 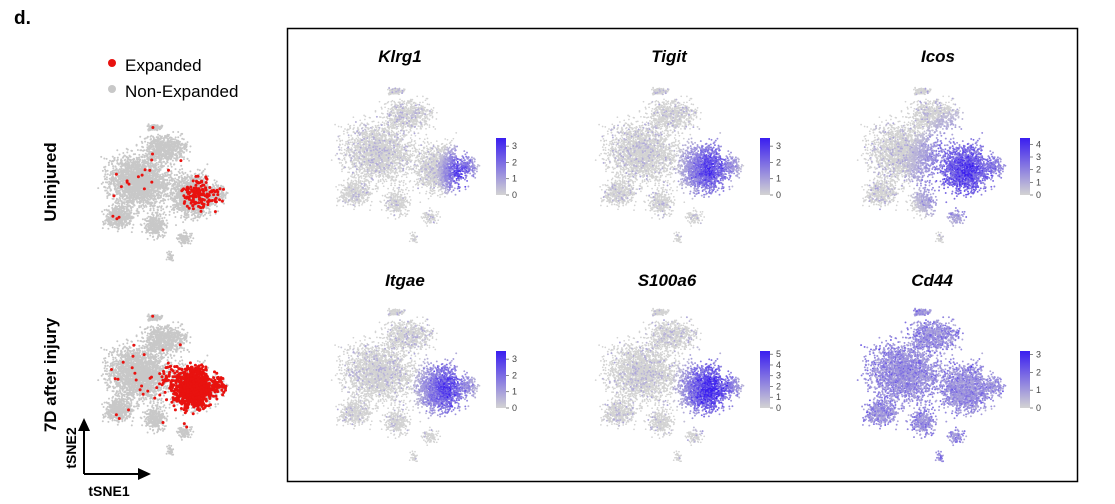 I want to click on tsne1-arrow-icon, so click(x=144, y=474).